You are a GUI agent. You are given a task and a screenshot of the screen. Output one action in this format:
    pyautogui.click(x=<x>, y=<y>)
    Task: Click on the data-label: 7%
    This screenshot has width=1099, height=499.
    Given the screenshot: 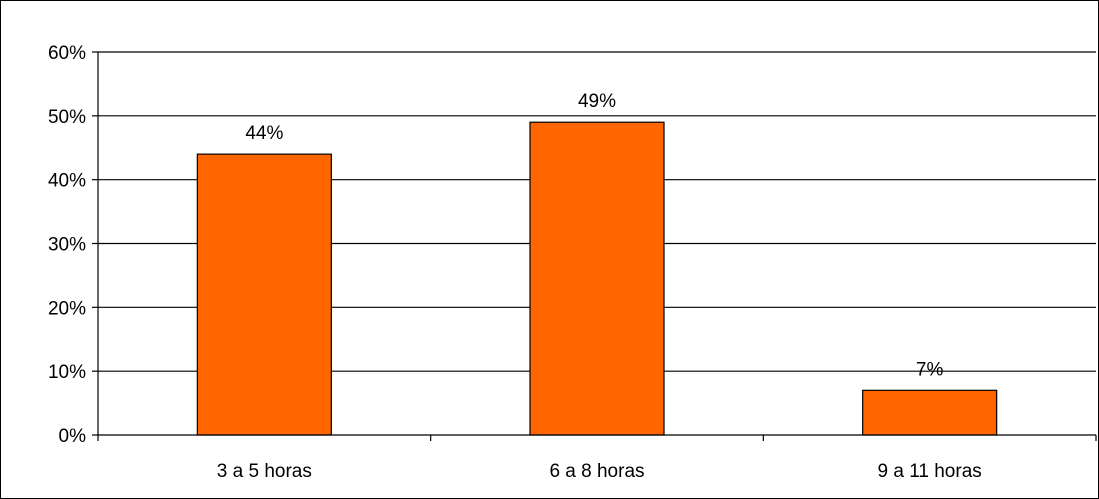 What is the action you would take?
    pyautogui.click(x=930, y=369)
    